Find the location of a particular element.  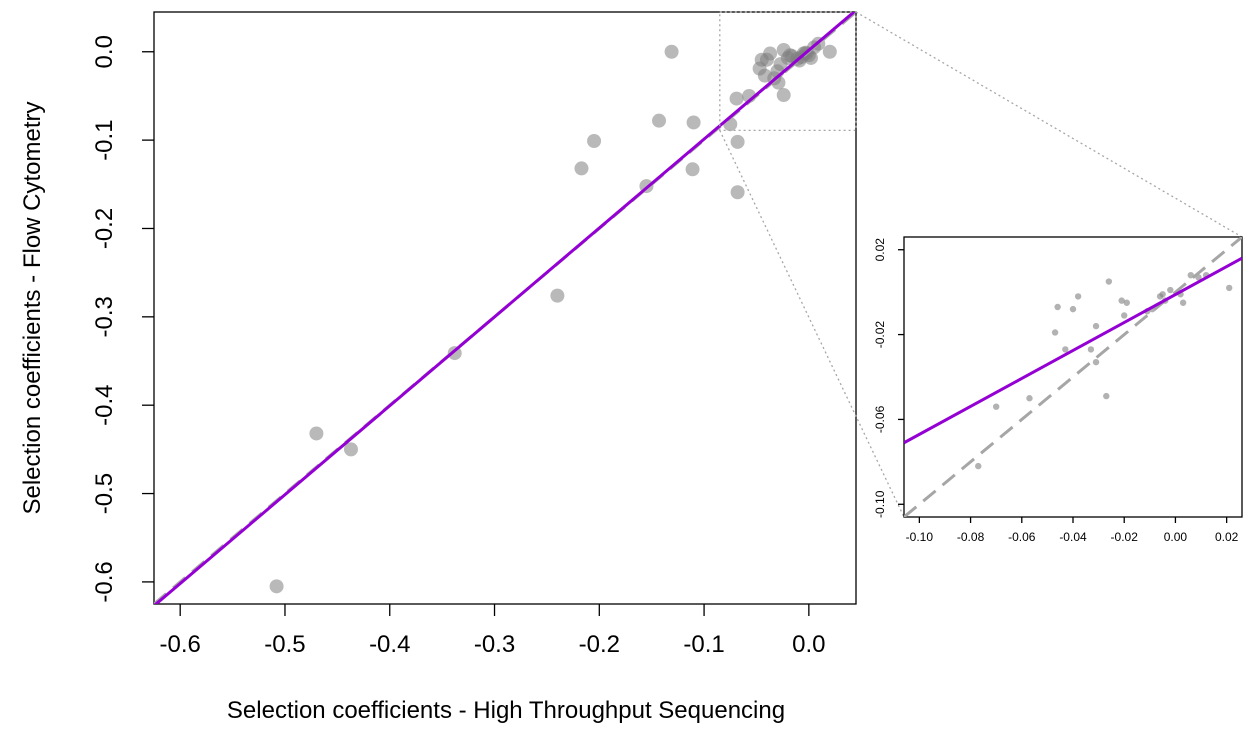

y-tick-label: -0.6 is located at coordinates (104, 581).